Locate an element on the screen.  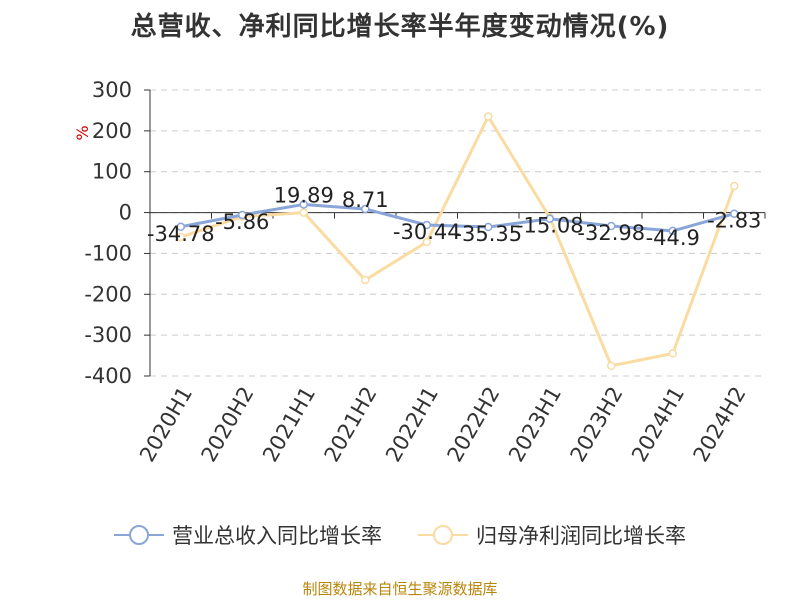
legend-item-profit: 归母净利润同比增长率 is located at coordinates (552, 535).